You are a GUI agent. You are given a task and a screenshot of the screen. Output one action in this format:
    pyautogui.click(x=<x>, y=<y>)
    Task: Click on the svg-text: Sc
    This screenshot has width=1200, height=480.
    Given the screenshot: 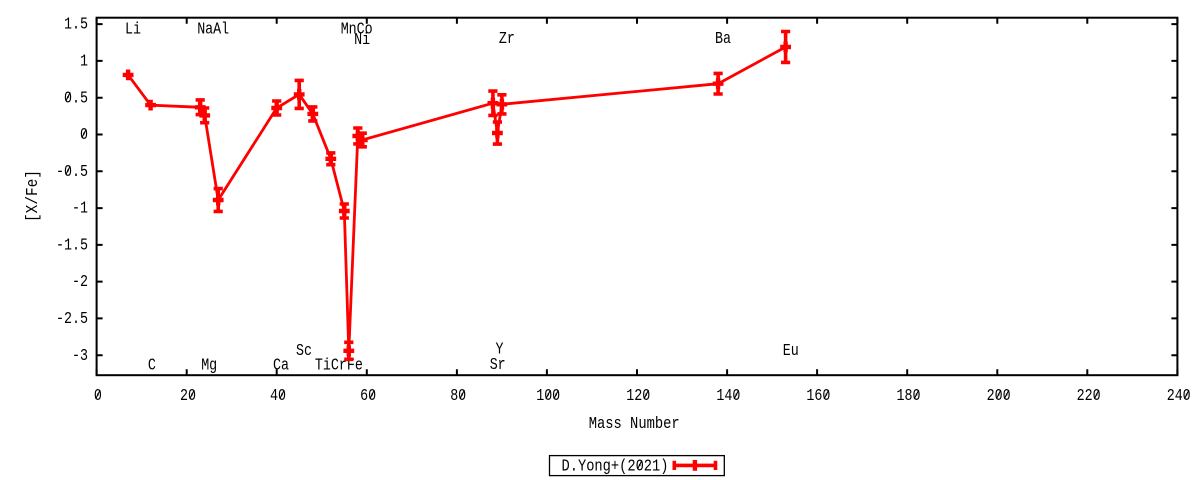 What is the action you would take?
    pyautogui.click(x=304, y=351)
    